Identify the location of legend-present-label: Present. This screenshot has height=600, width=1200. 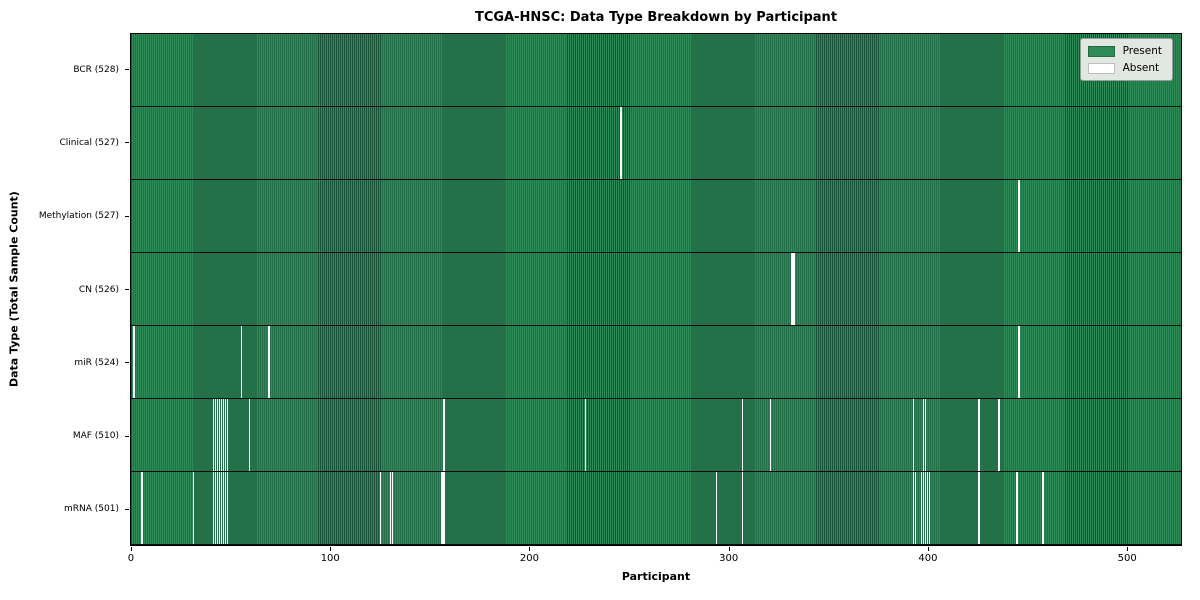
(1142, 51).